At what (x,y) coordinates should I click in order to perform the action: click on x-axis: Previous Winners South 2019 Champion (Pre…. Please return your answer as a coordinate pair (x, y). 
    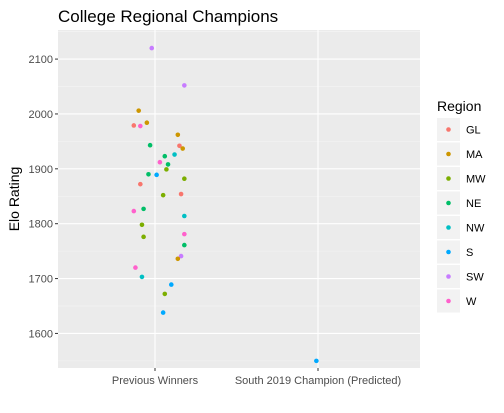
    Looking at the image, I should click on (256, 377).